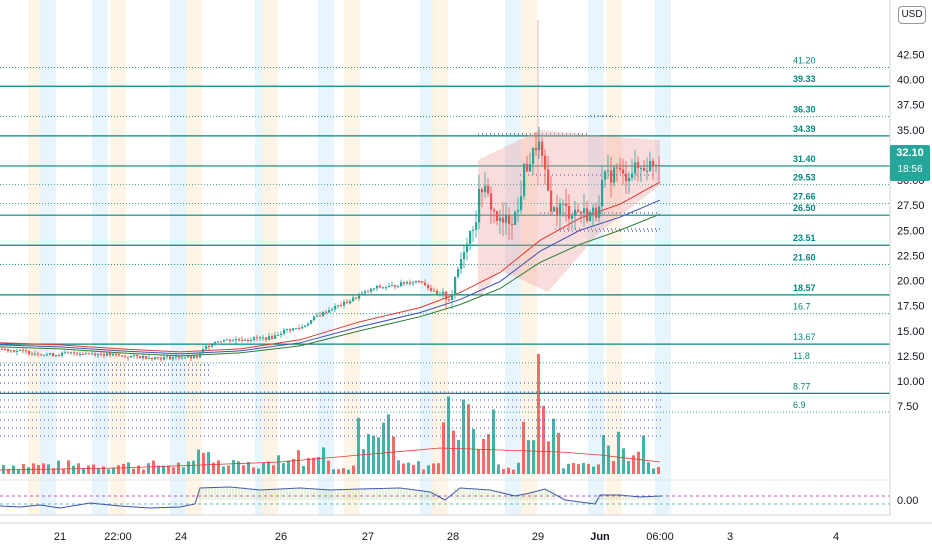 Image resolution: width=932 pixels, height=550 pixels. I want to click on price-tick-label: 12.50, so click(911, 357).